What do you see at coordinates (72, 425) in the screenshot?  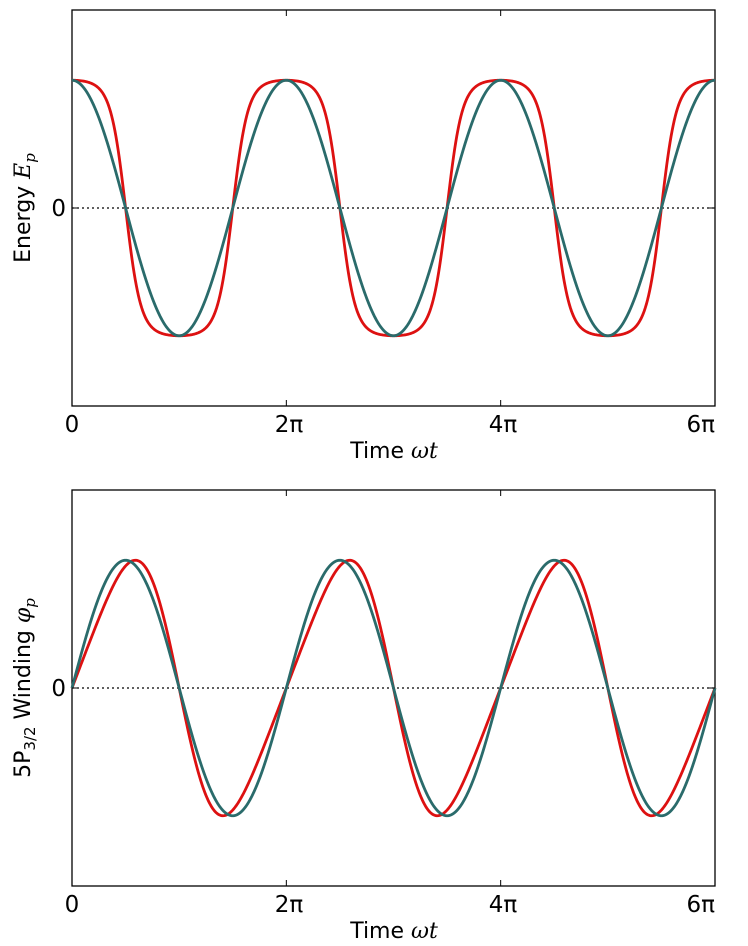 I see `energy-xtick-label: 0` at bounding box center [72, 425].